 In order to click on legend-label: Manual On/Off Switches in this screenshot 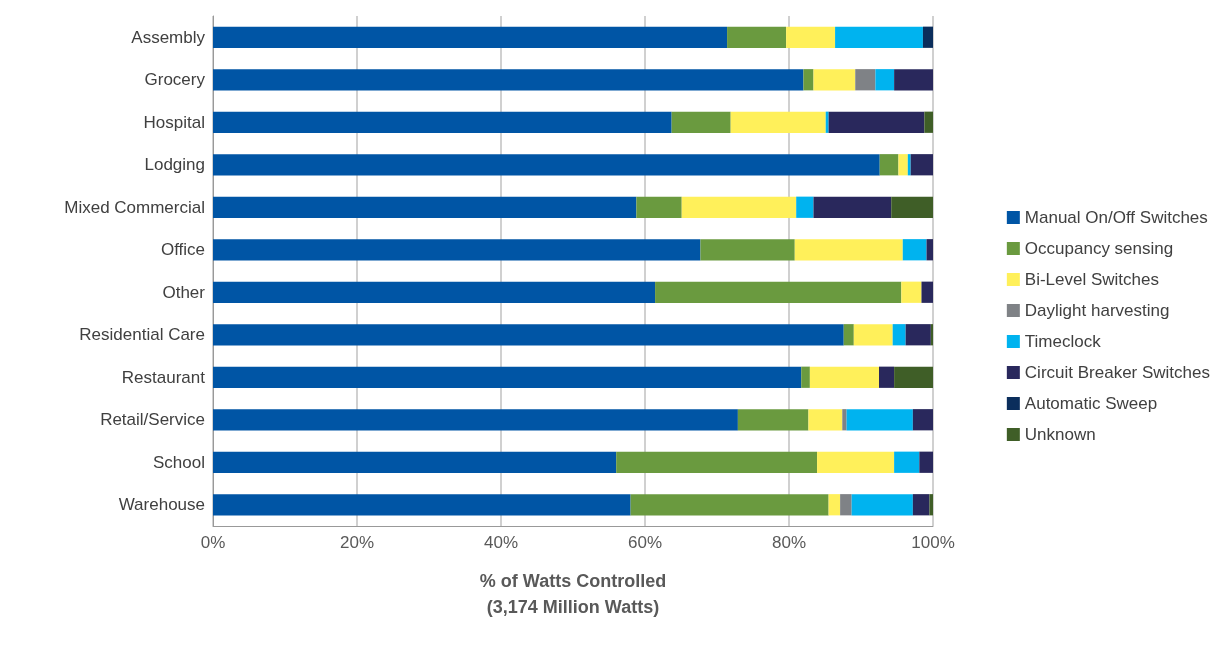, I will do `click(1116, 217)`.